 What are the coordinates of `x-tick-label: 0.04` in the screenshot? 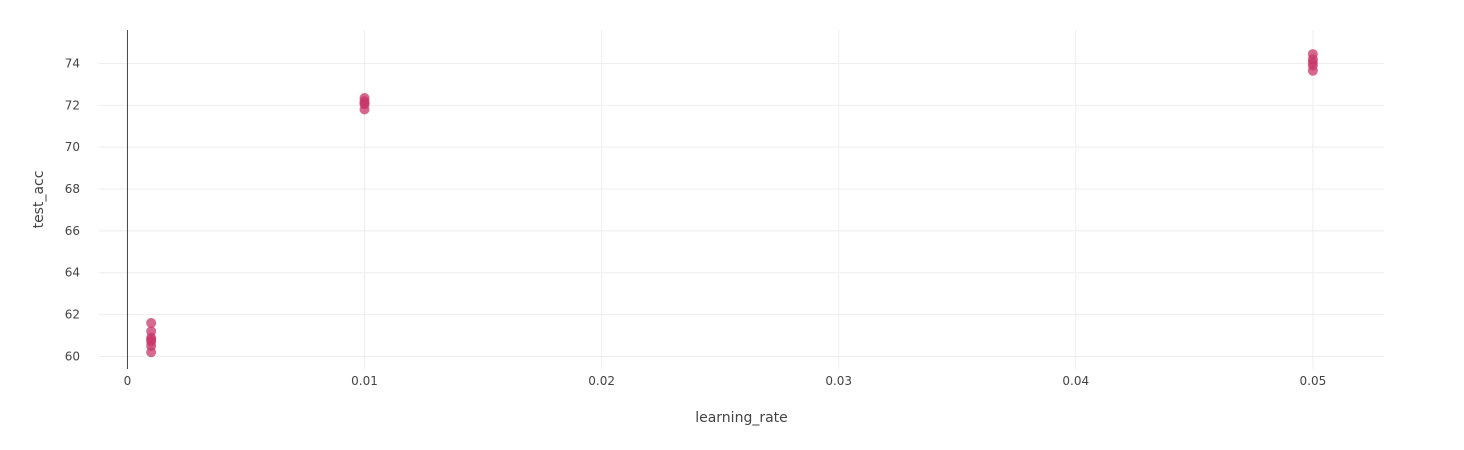 It's located at (1075, 381).